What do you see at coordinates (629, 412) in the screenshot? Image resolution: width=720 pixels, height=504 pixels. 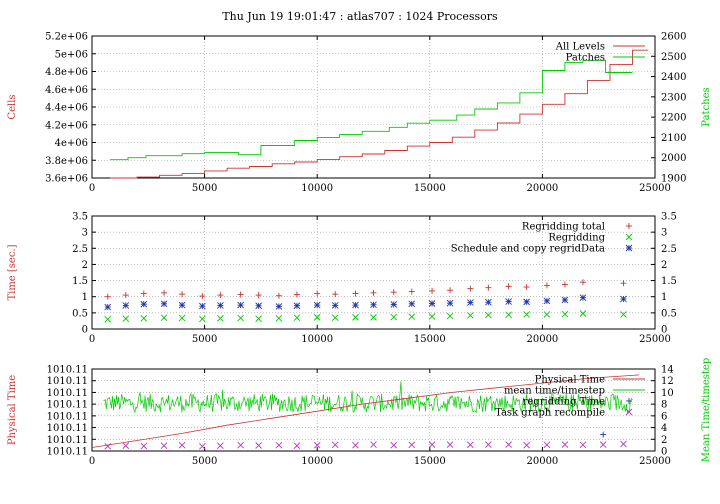 I see `legend-task-graph-recompile-swatch` at bounding box center [629, 412].